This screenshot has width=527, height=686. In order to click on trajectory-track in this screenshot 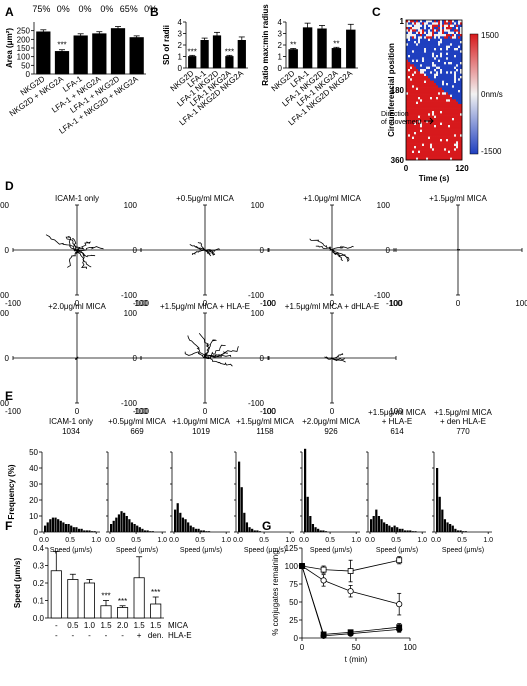, I will do `click(84, 246)`.